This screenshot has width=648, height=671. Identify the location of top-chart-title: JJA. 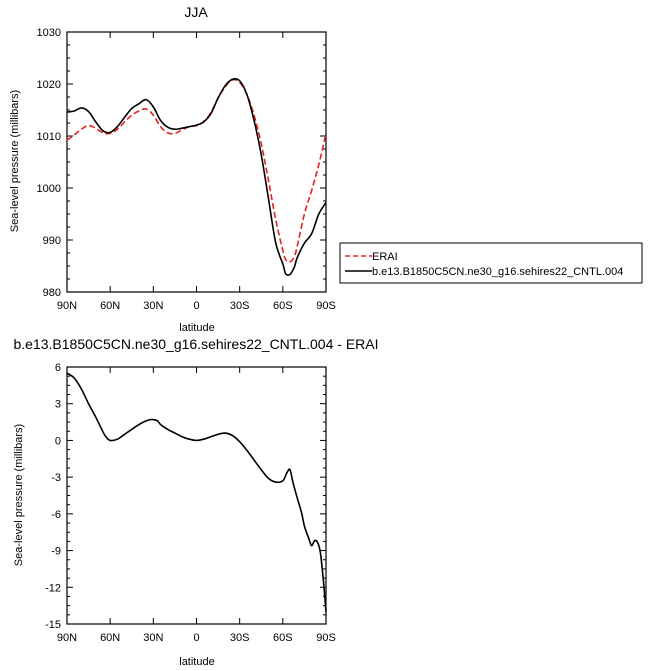
(196, 12).